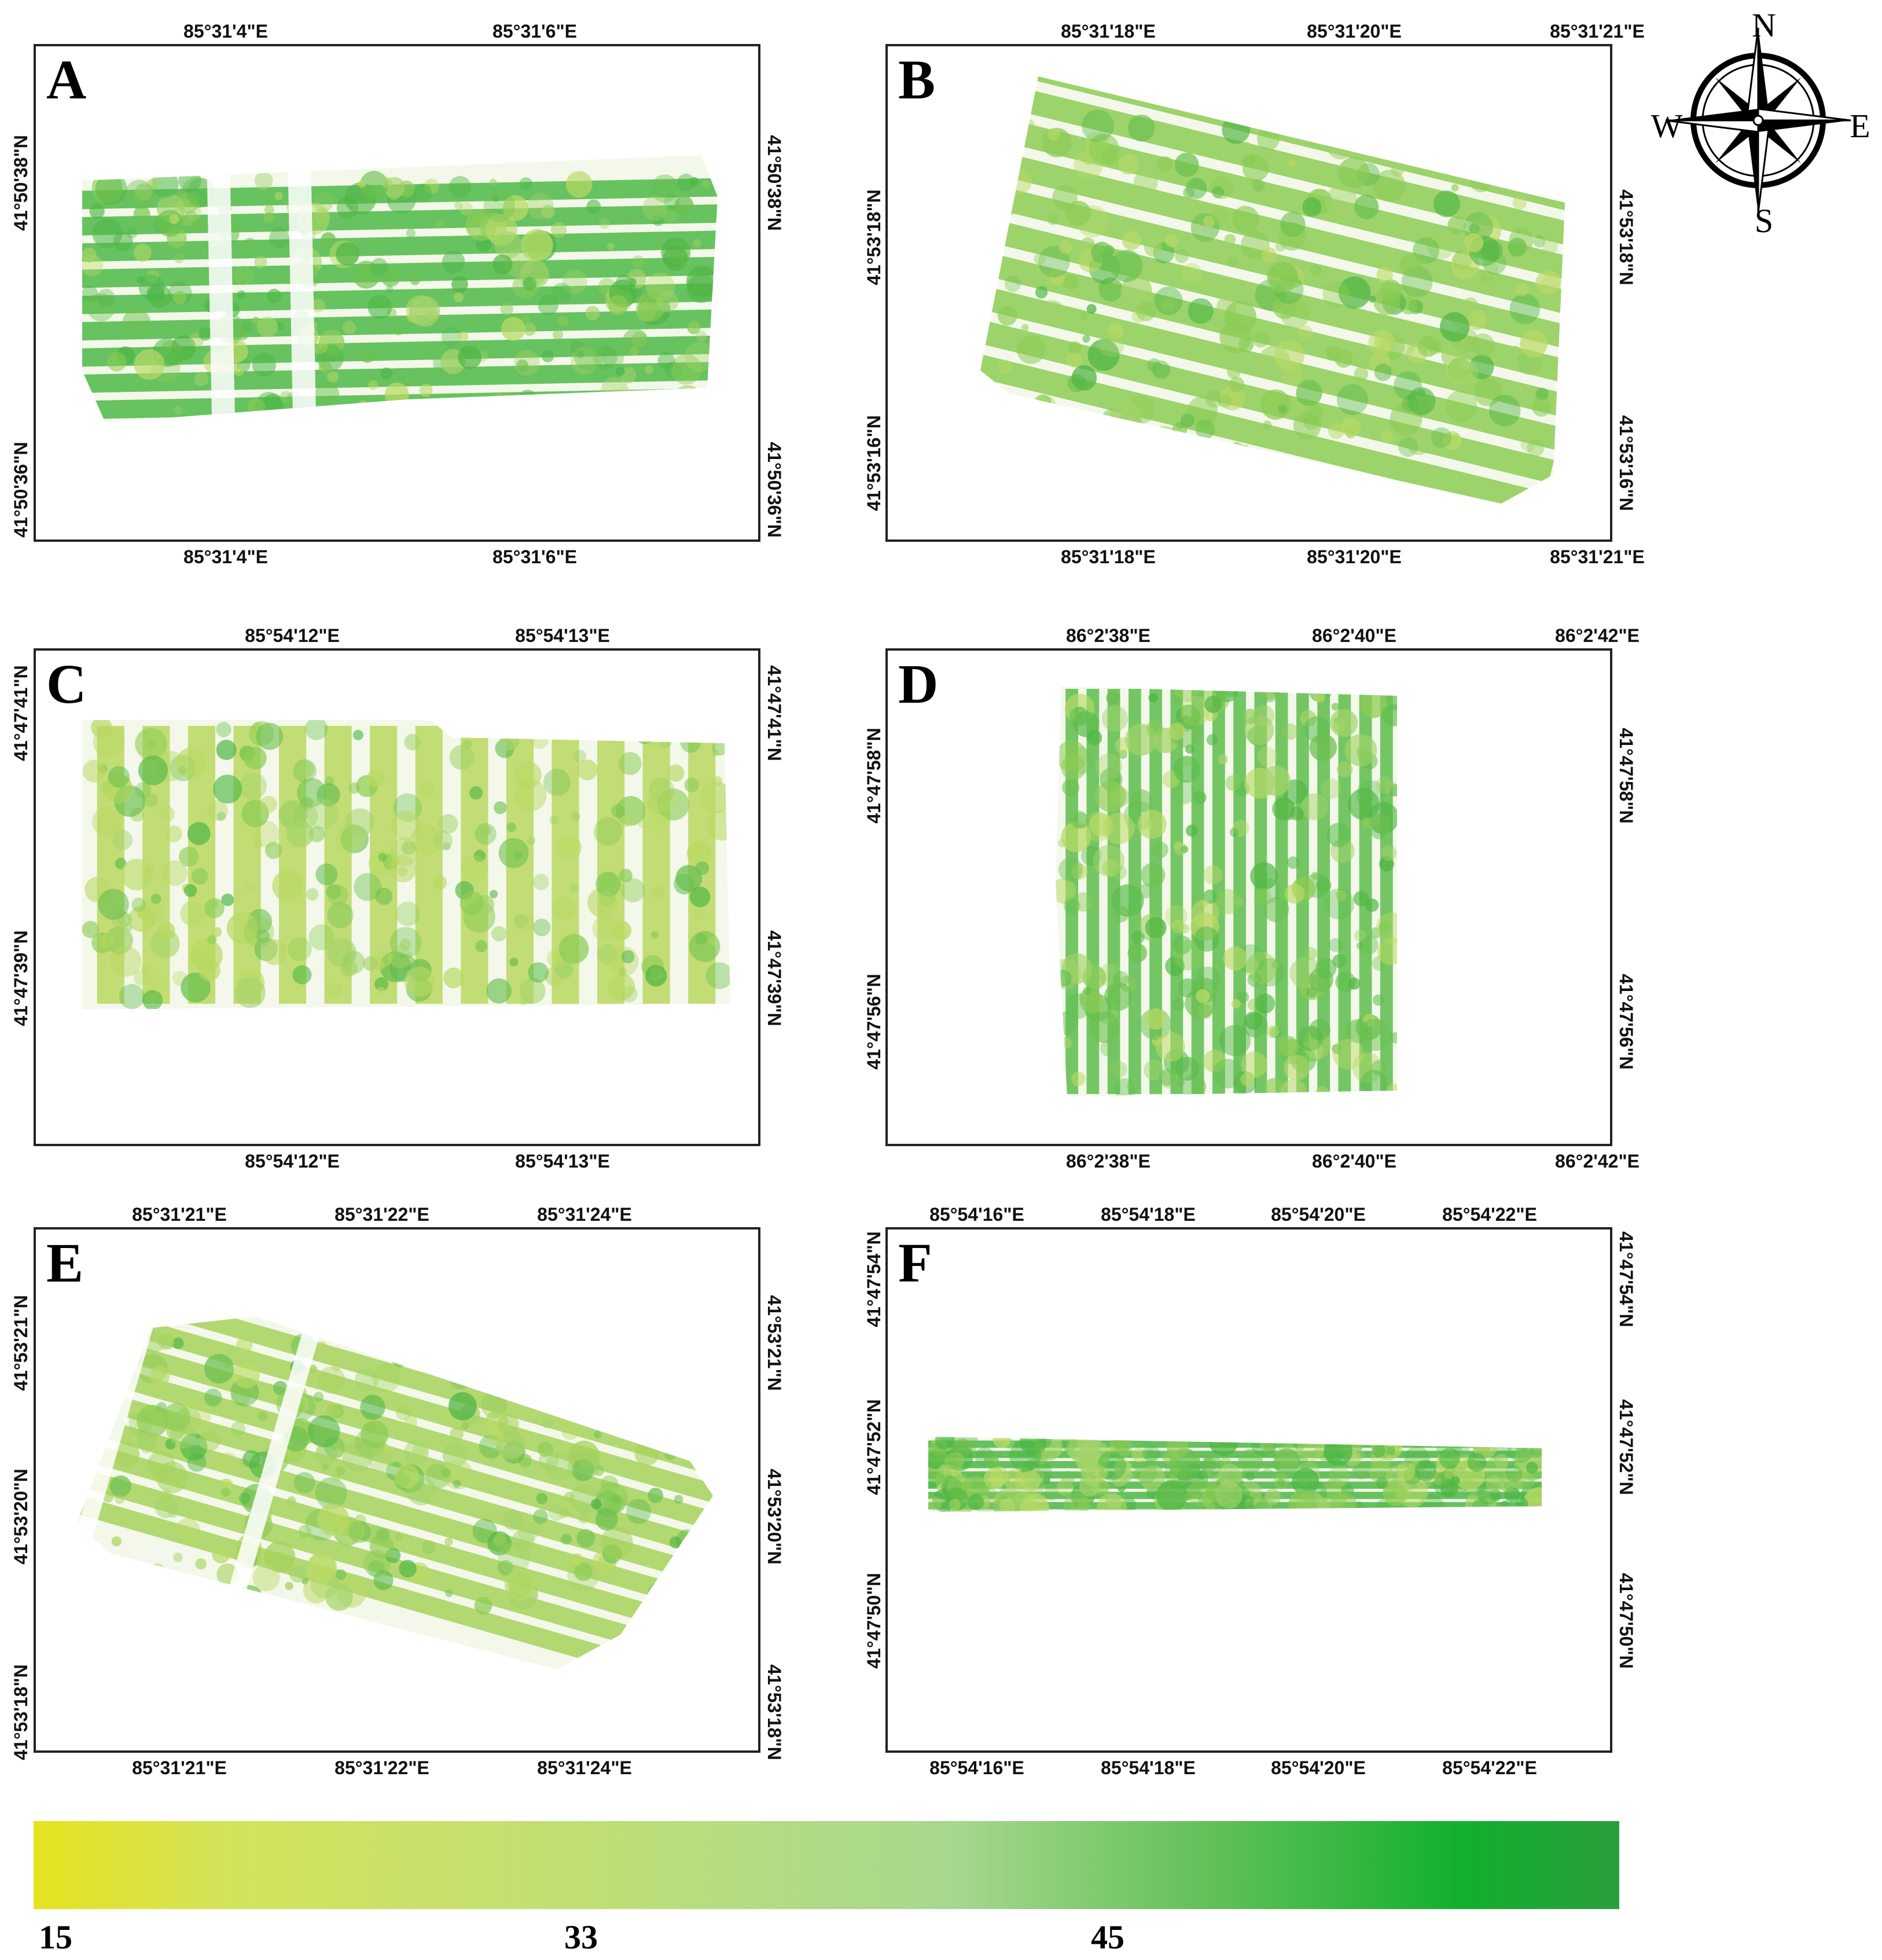  I want to click on compass-rose-icon: N S E W, so click(1760, 122).